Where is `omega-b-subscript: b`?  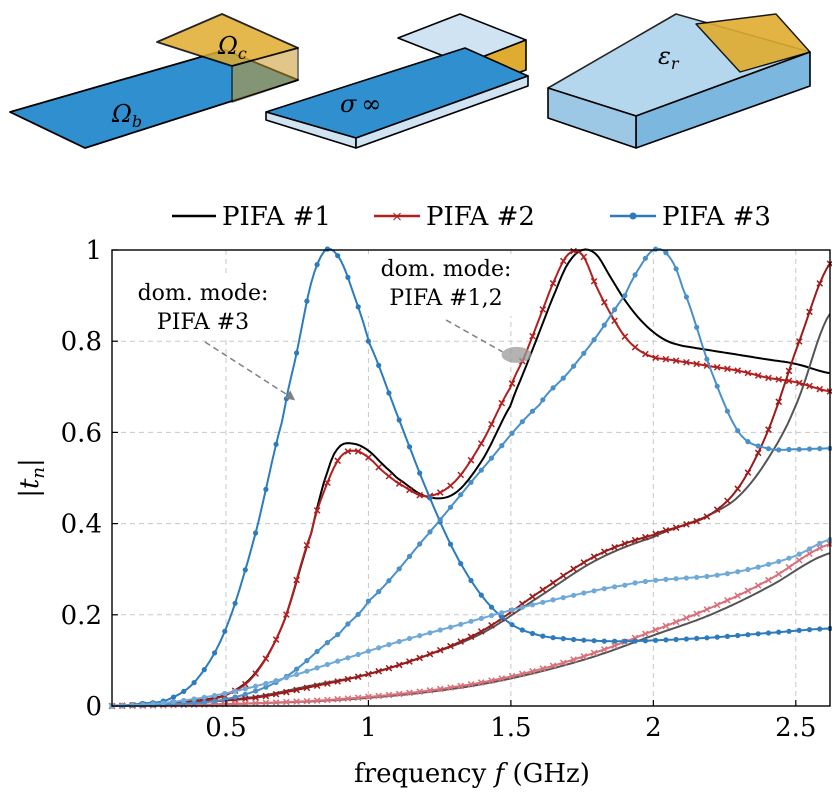 omega-b-subscript: b is located at coordinates (137, 121).